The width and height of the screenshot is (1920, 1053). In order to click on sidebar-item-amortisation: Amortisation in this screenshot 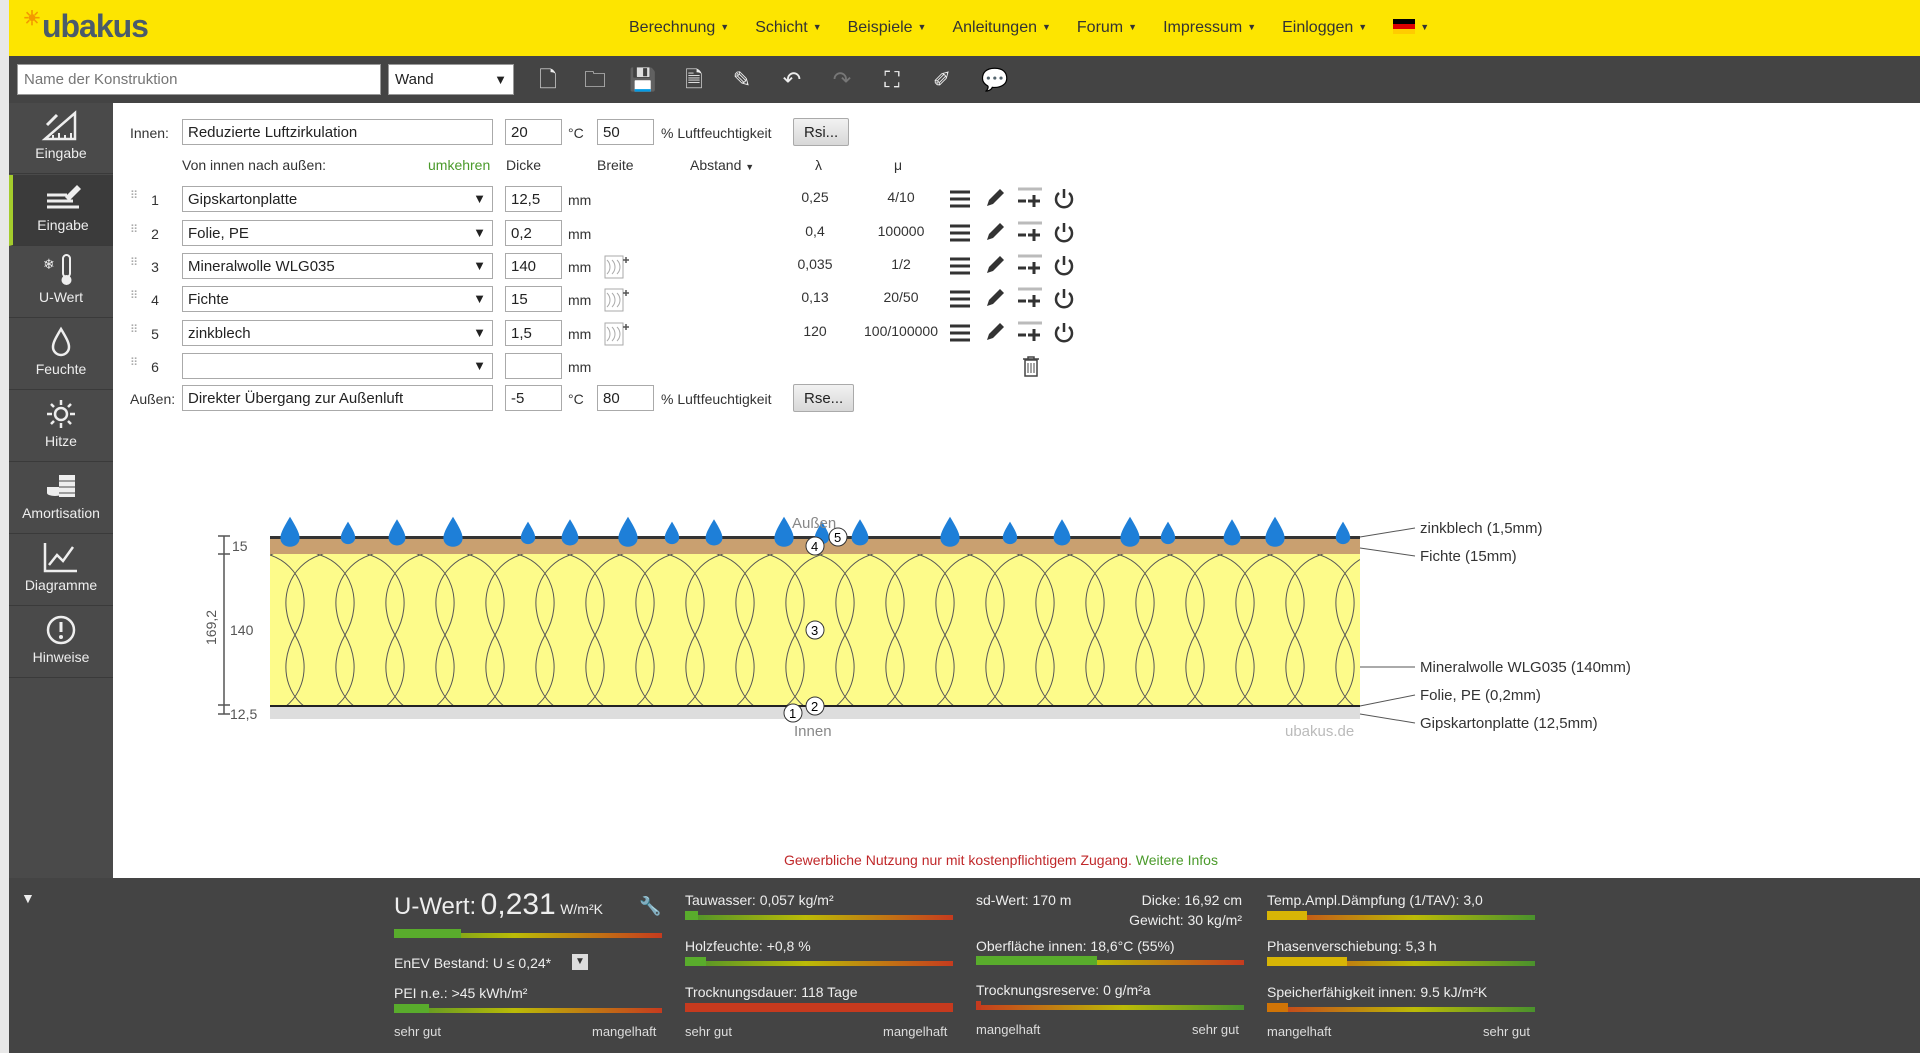, I will do `click(61, 498)`.